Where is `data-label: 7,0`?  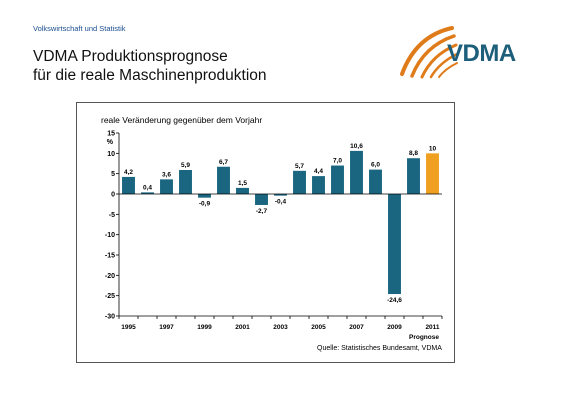 data-label: 7,0 is located at coordinates (337, 161).